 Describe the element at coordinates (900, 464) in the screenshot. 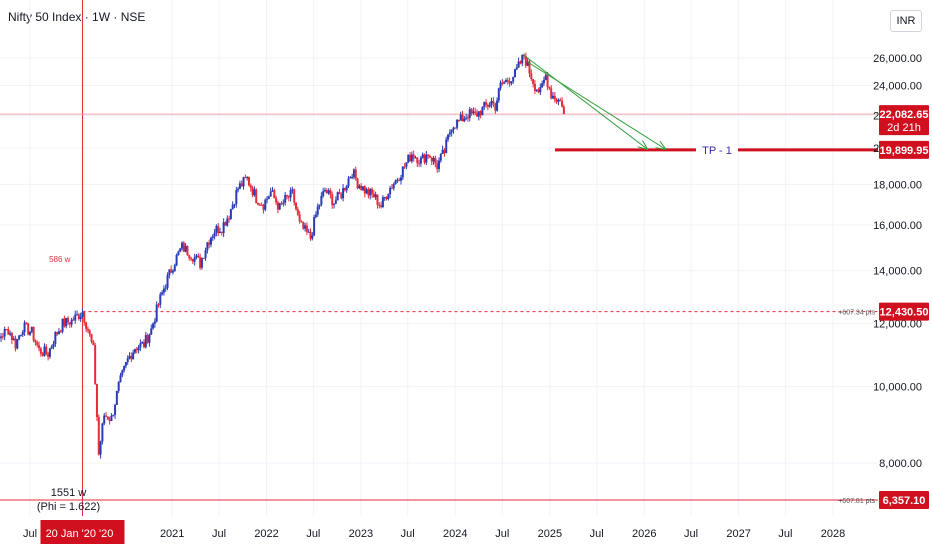

I see `y-tick-label: 8,000.00` at that location.